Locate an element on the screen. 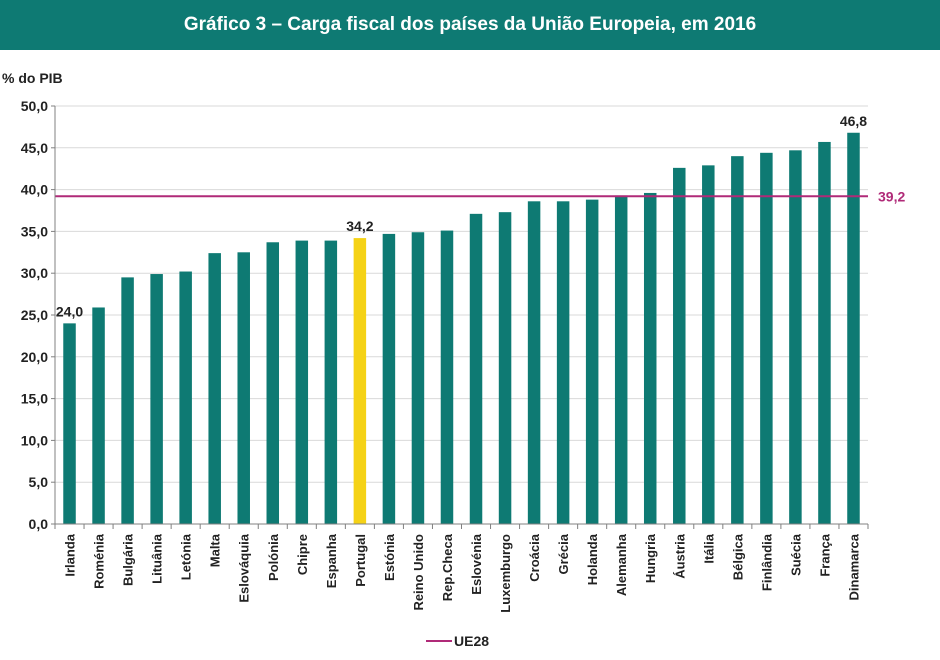 Image resolution: width=940 pixels, height=660 pixels. bar-eslov-nia is located at coordinates (476, 368).